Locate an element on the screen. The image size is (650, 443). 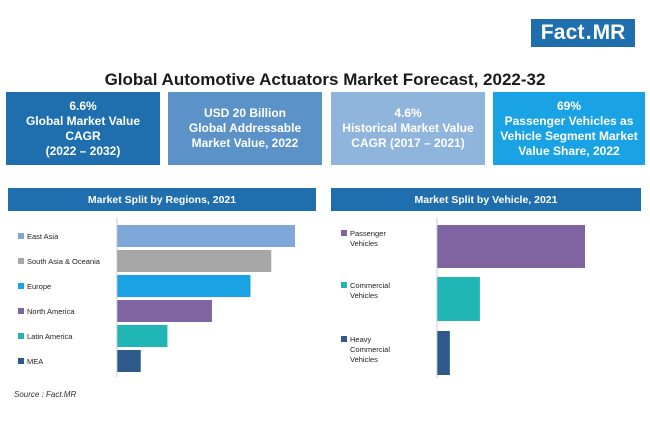
logo-text-mr: MR is located at coordinates (609, 32).